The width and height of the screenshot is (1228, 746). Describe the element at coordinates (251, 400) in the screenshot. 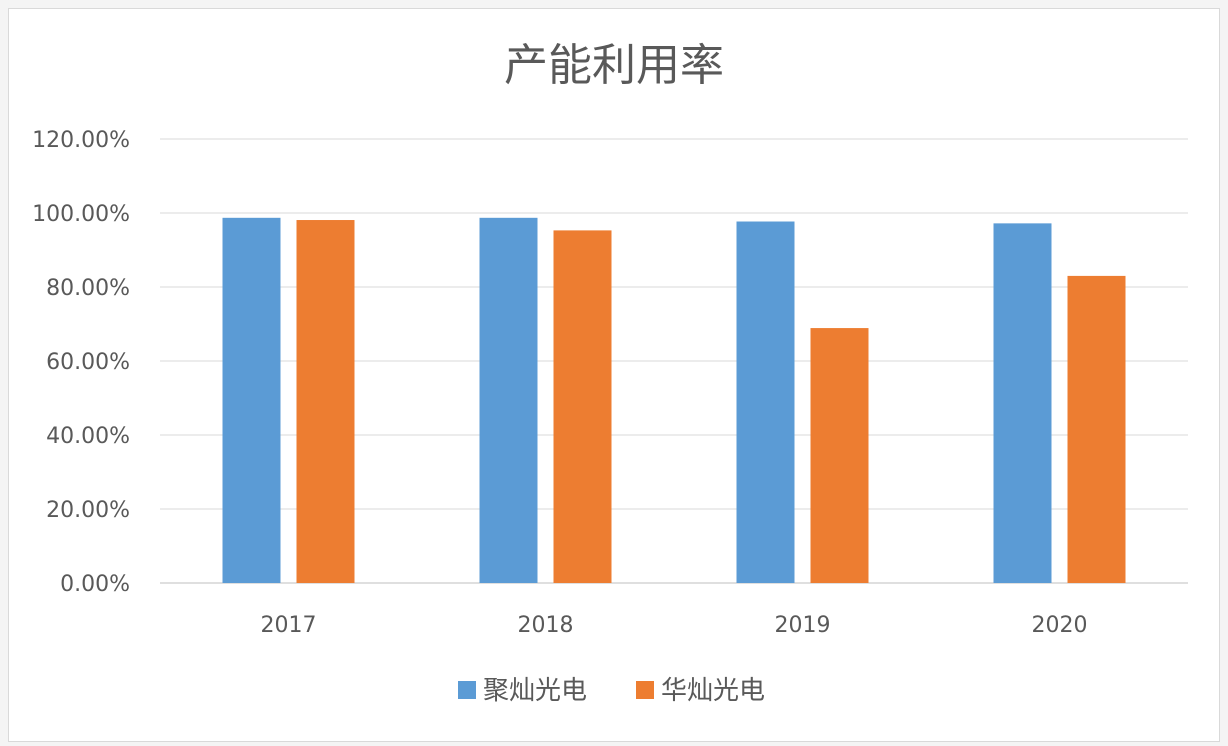

I see `bar-series-1-2017` at that location.